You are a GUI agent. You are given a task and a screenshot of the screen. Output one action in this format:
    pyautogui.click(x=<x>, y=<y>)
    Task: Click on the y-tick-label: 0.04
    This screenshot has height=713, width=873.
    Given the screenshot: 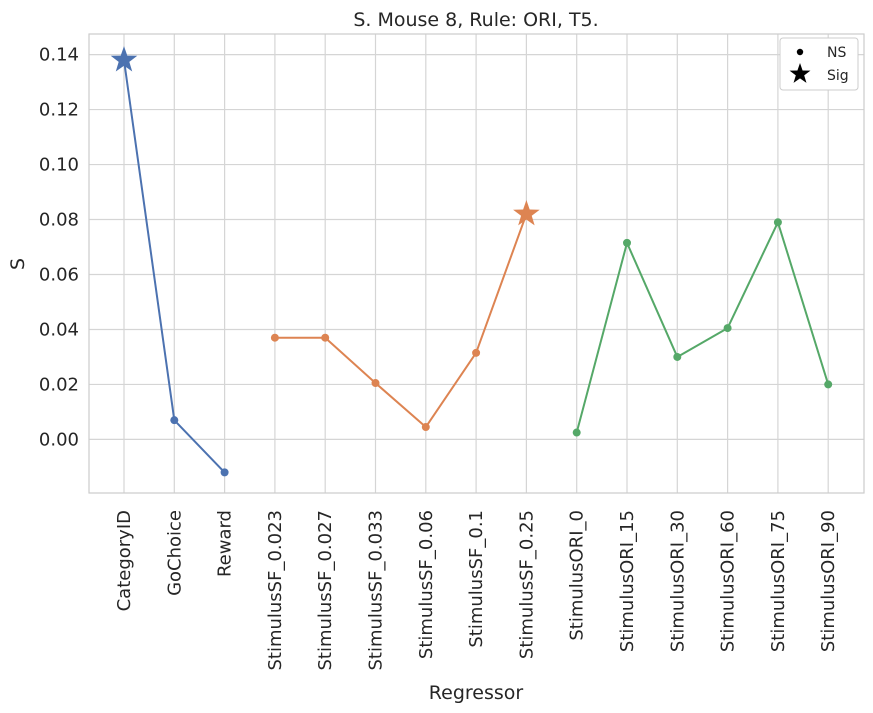 What is the action you would take?
    pyautogui.click(x=59, y=329)
    